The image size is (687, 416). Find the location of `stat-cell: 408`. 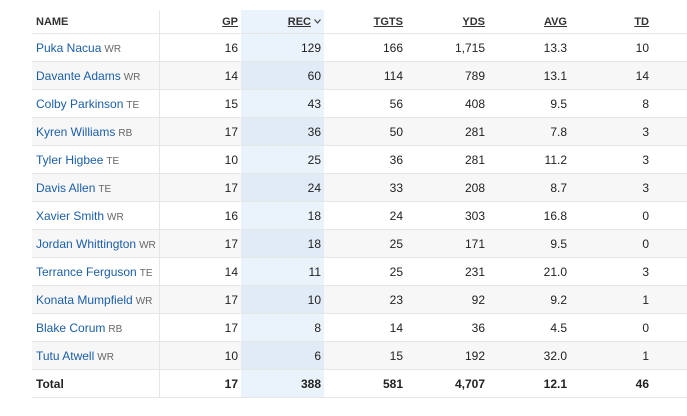

stat-cell: 408 is located at coordinates (447, 103).